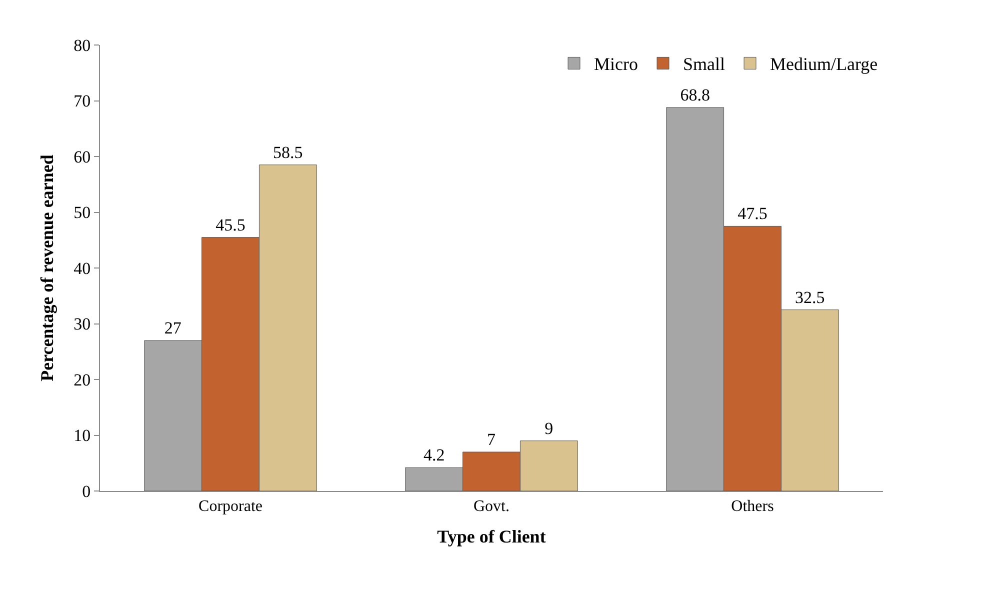  I want to click on x-axis-title: Type of Client, so click(491, 536).